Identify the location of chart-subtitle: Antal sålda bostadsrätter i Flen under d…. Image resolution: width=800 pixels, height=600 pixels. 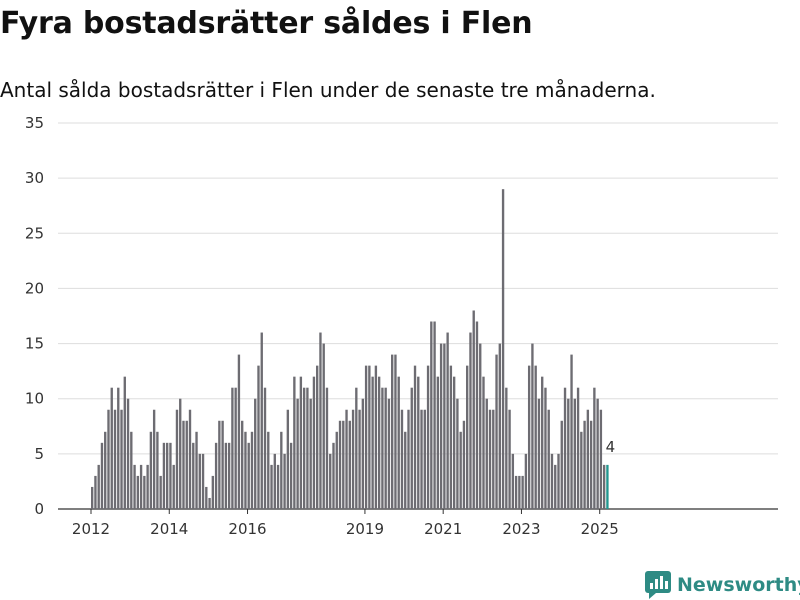
(328, 90).